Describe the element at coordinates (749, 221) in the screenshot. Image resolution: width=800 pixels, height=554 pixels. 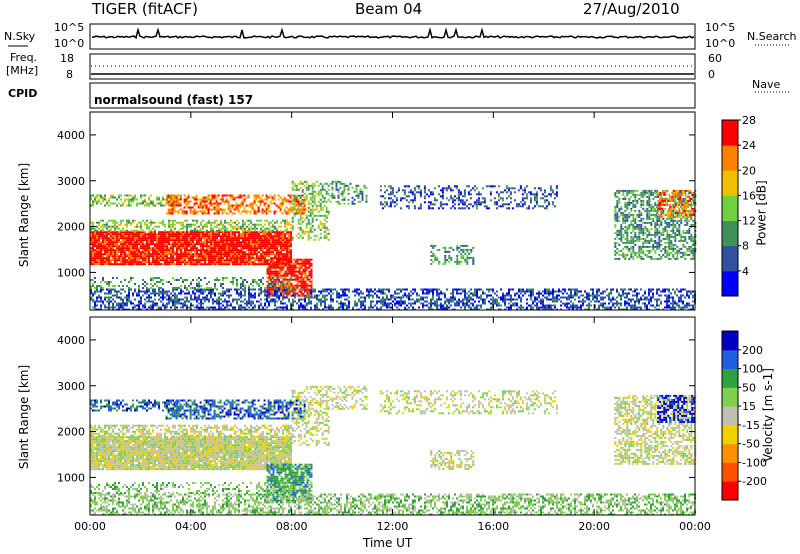
I see `colorbar-tick-label: 12` at that location.